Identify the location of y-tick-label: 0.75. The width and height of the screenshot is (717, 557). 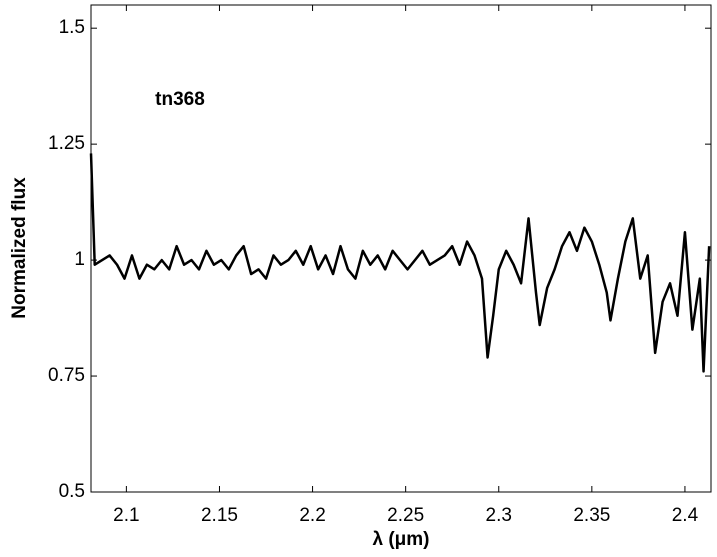
(66, 375).